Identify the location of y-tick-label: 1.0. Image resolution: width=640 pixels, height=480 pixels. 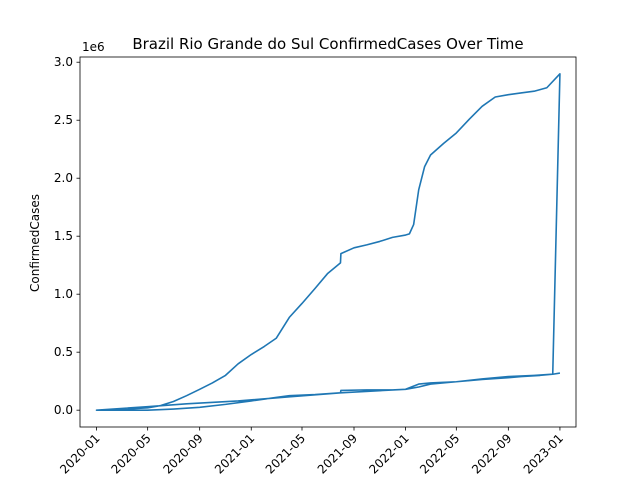
(63, 294).